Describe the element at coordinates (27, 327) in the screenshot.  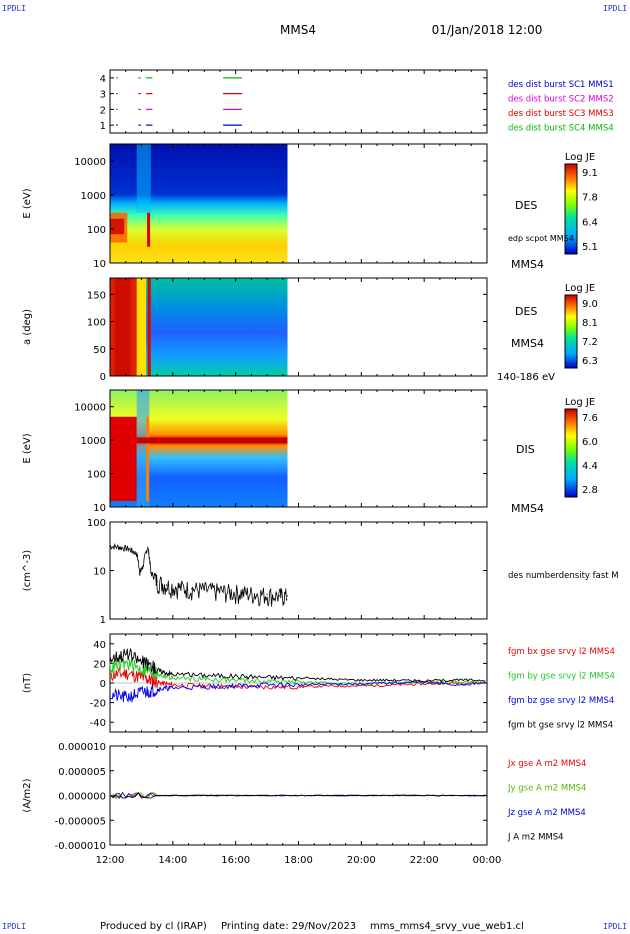
I see `y-axis-label: a (deg)` at that location.